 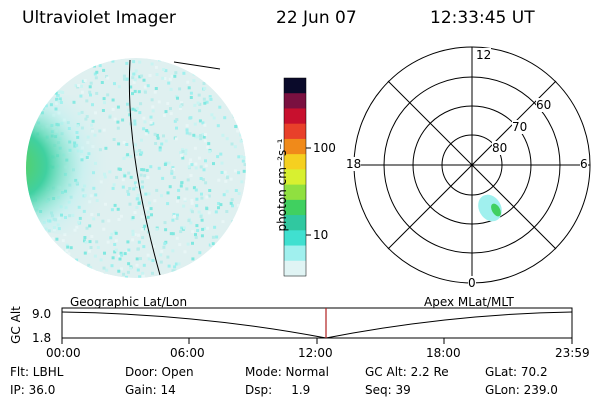 What do you see at coordinates (159, 372) in the screenshot?
I see `door-info: Door: Open` at bounding box center [159, 372].